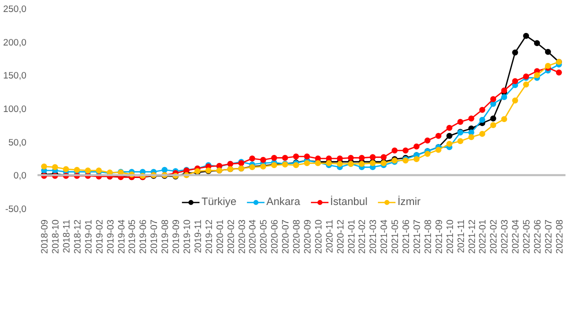 Image resolution: width=580 pixels, height=324 pixels. Describe the element at coordinates (362, 237) in the screenshot. I see `x-tick-label: 2021-02` at that location.